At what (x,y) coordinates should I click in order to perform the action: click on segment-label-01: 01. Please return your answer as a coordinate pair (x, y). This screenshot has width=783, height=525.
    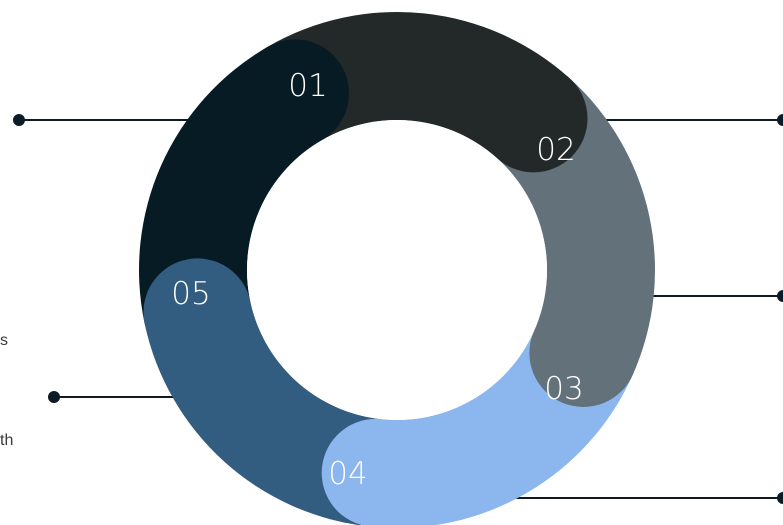
    Looking at the image, I should click on (307, 86).